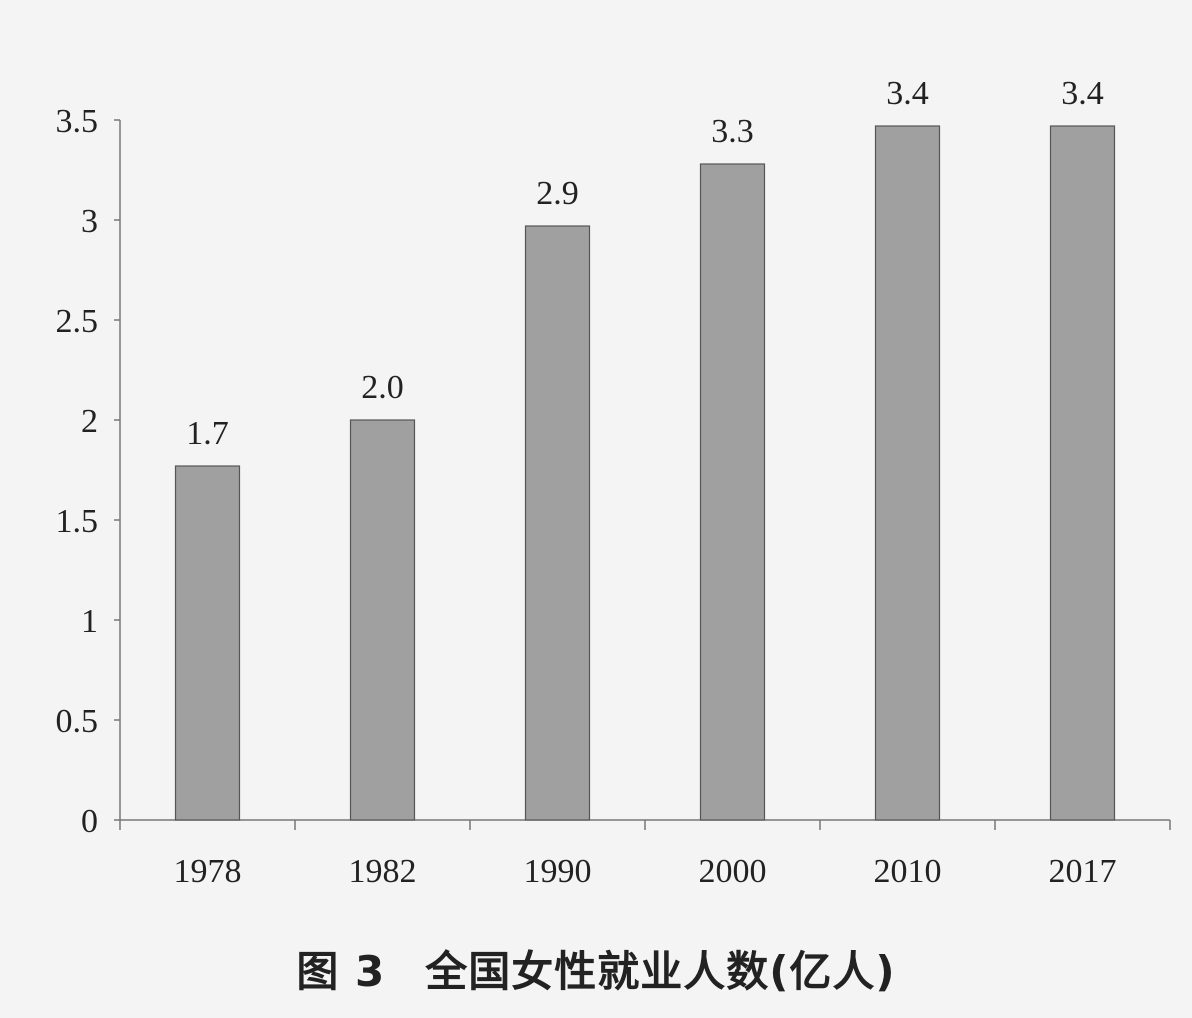  I want to click on y-tick-label: 2, so click(89, 421).